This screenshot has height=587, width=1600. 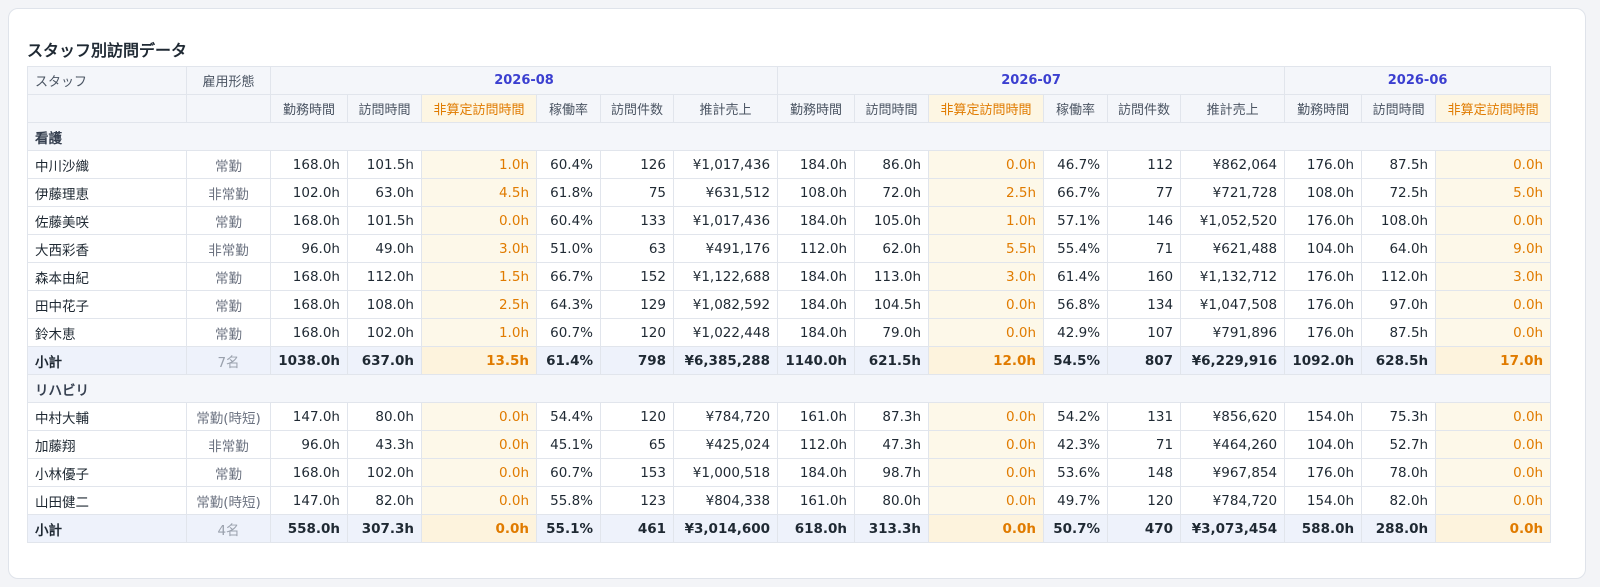 I want to click on metric-cell: 161.0h, so click(x=816, y=500).